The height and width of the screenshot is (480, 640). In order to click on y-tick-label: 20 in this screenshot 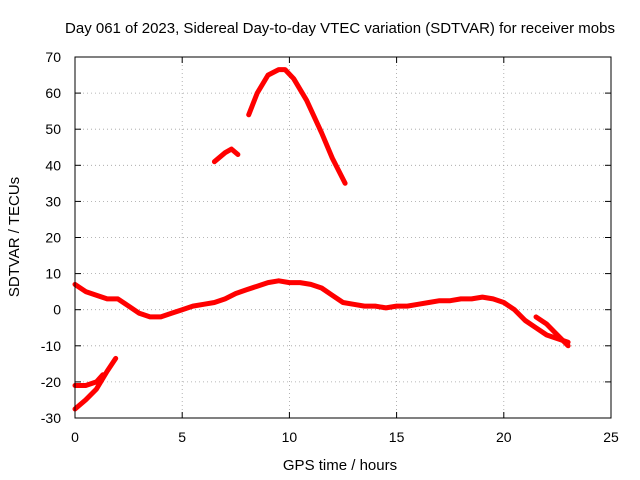, I will do `click(53, 238)`.